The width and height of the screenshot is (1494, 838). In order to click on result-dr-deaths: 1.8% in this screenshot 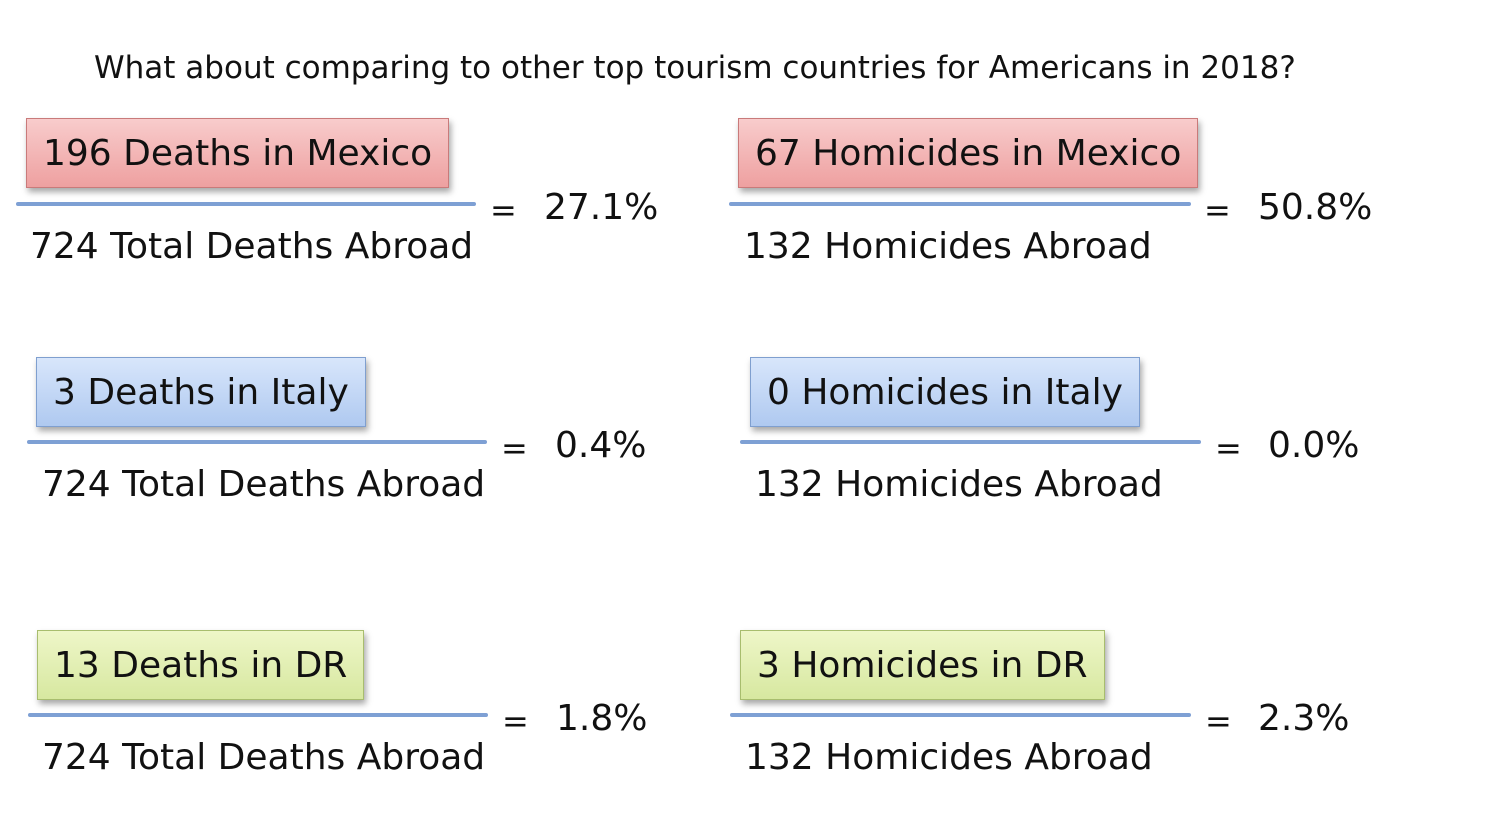, I will do `click(602, 718)`.